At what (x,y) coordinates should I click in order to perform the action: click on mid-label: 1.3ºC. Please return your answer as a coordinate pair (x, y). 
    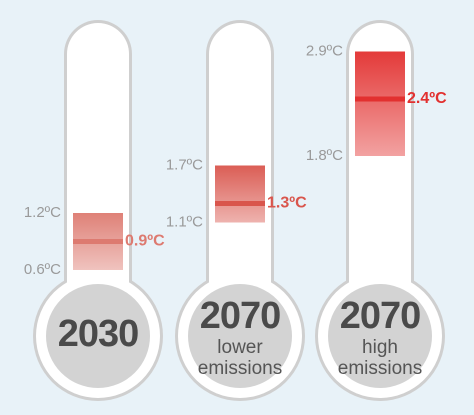
    Looking at the image, I should click on (287, 203).